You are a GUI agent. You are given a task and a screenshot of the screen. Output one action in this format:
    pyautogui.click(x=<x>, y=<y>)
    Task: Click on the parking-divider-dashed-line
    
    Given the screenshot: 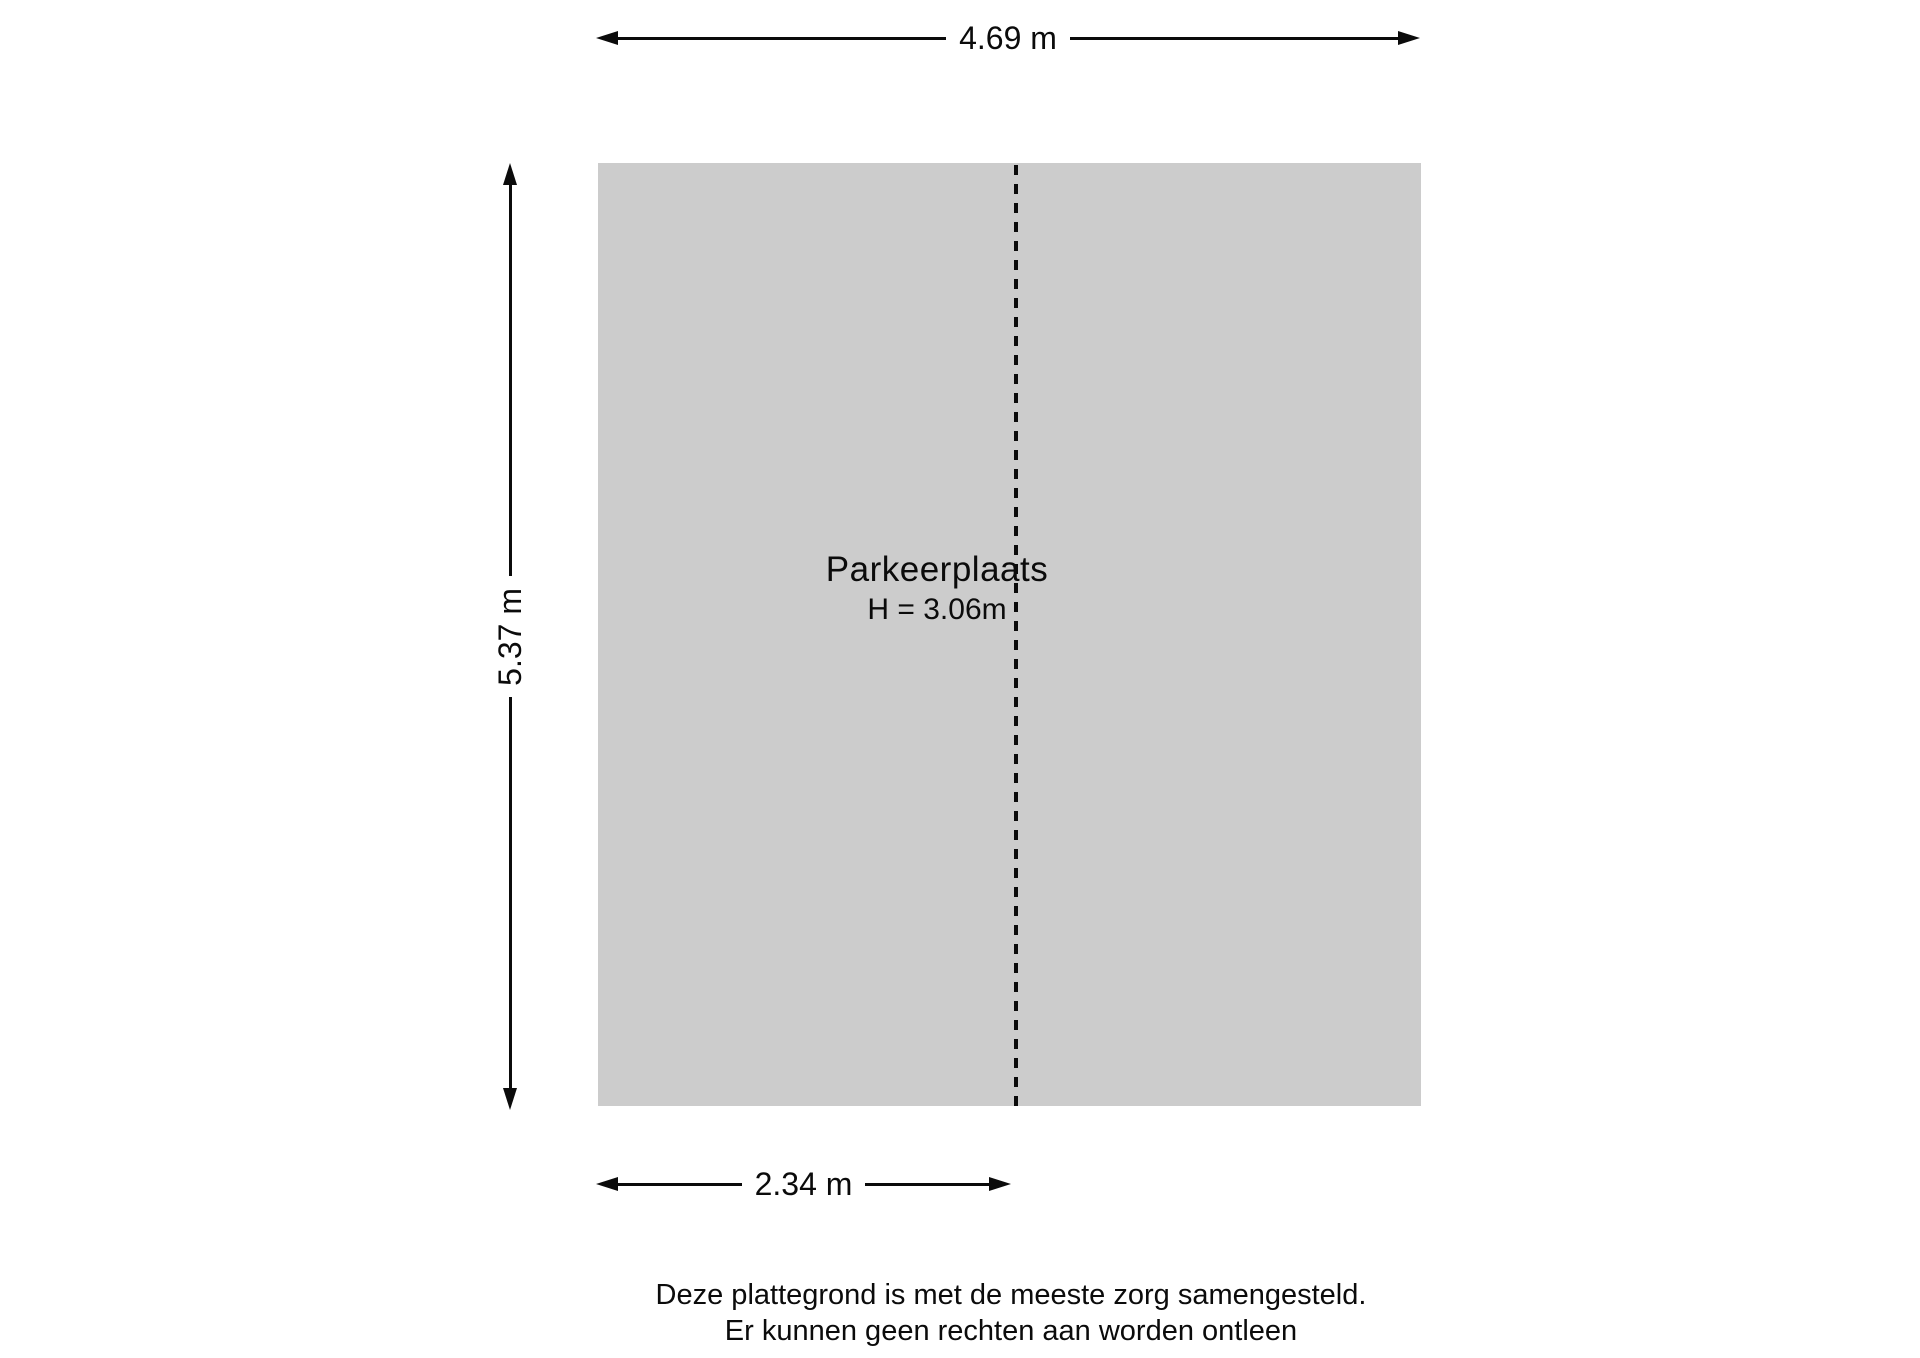 What is the action you would take?
    pyautogui.click(x=1016, y=635)
    